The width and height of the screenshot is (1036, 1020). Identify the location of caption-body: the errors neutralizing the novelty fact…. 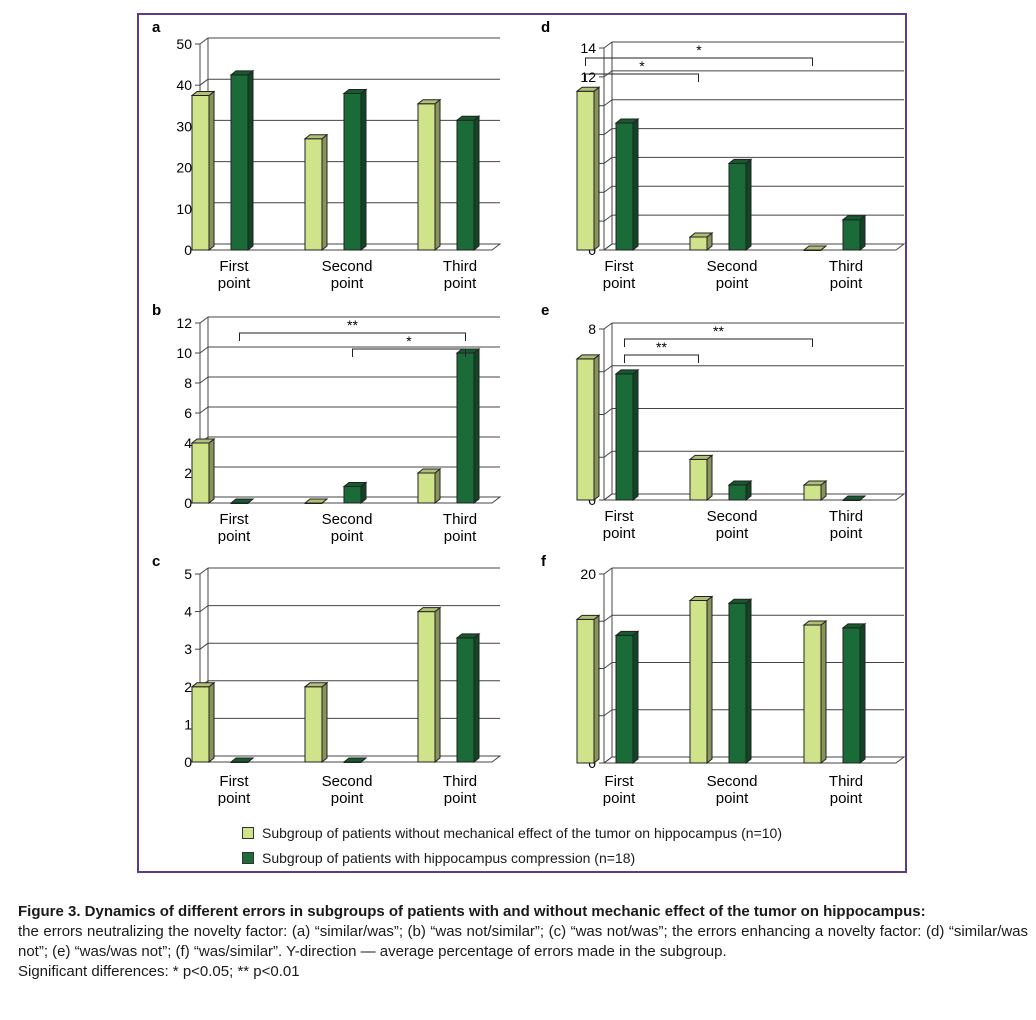
(523, 941).